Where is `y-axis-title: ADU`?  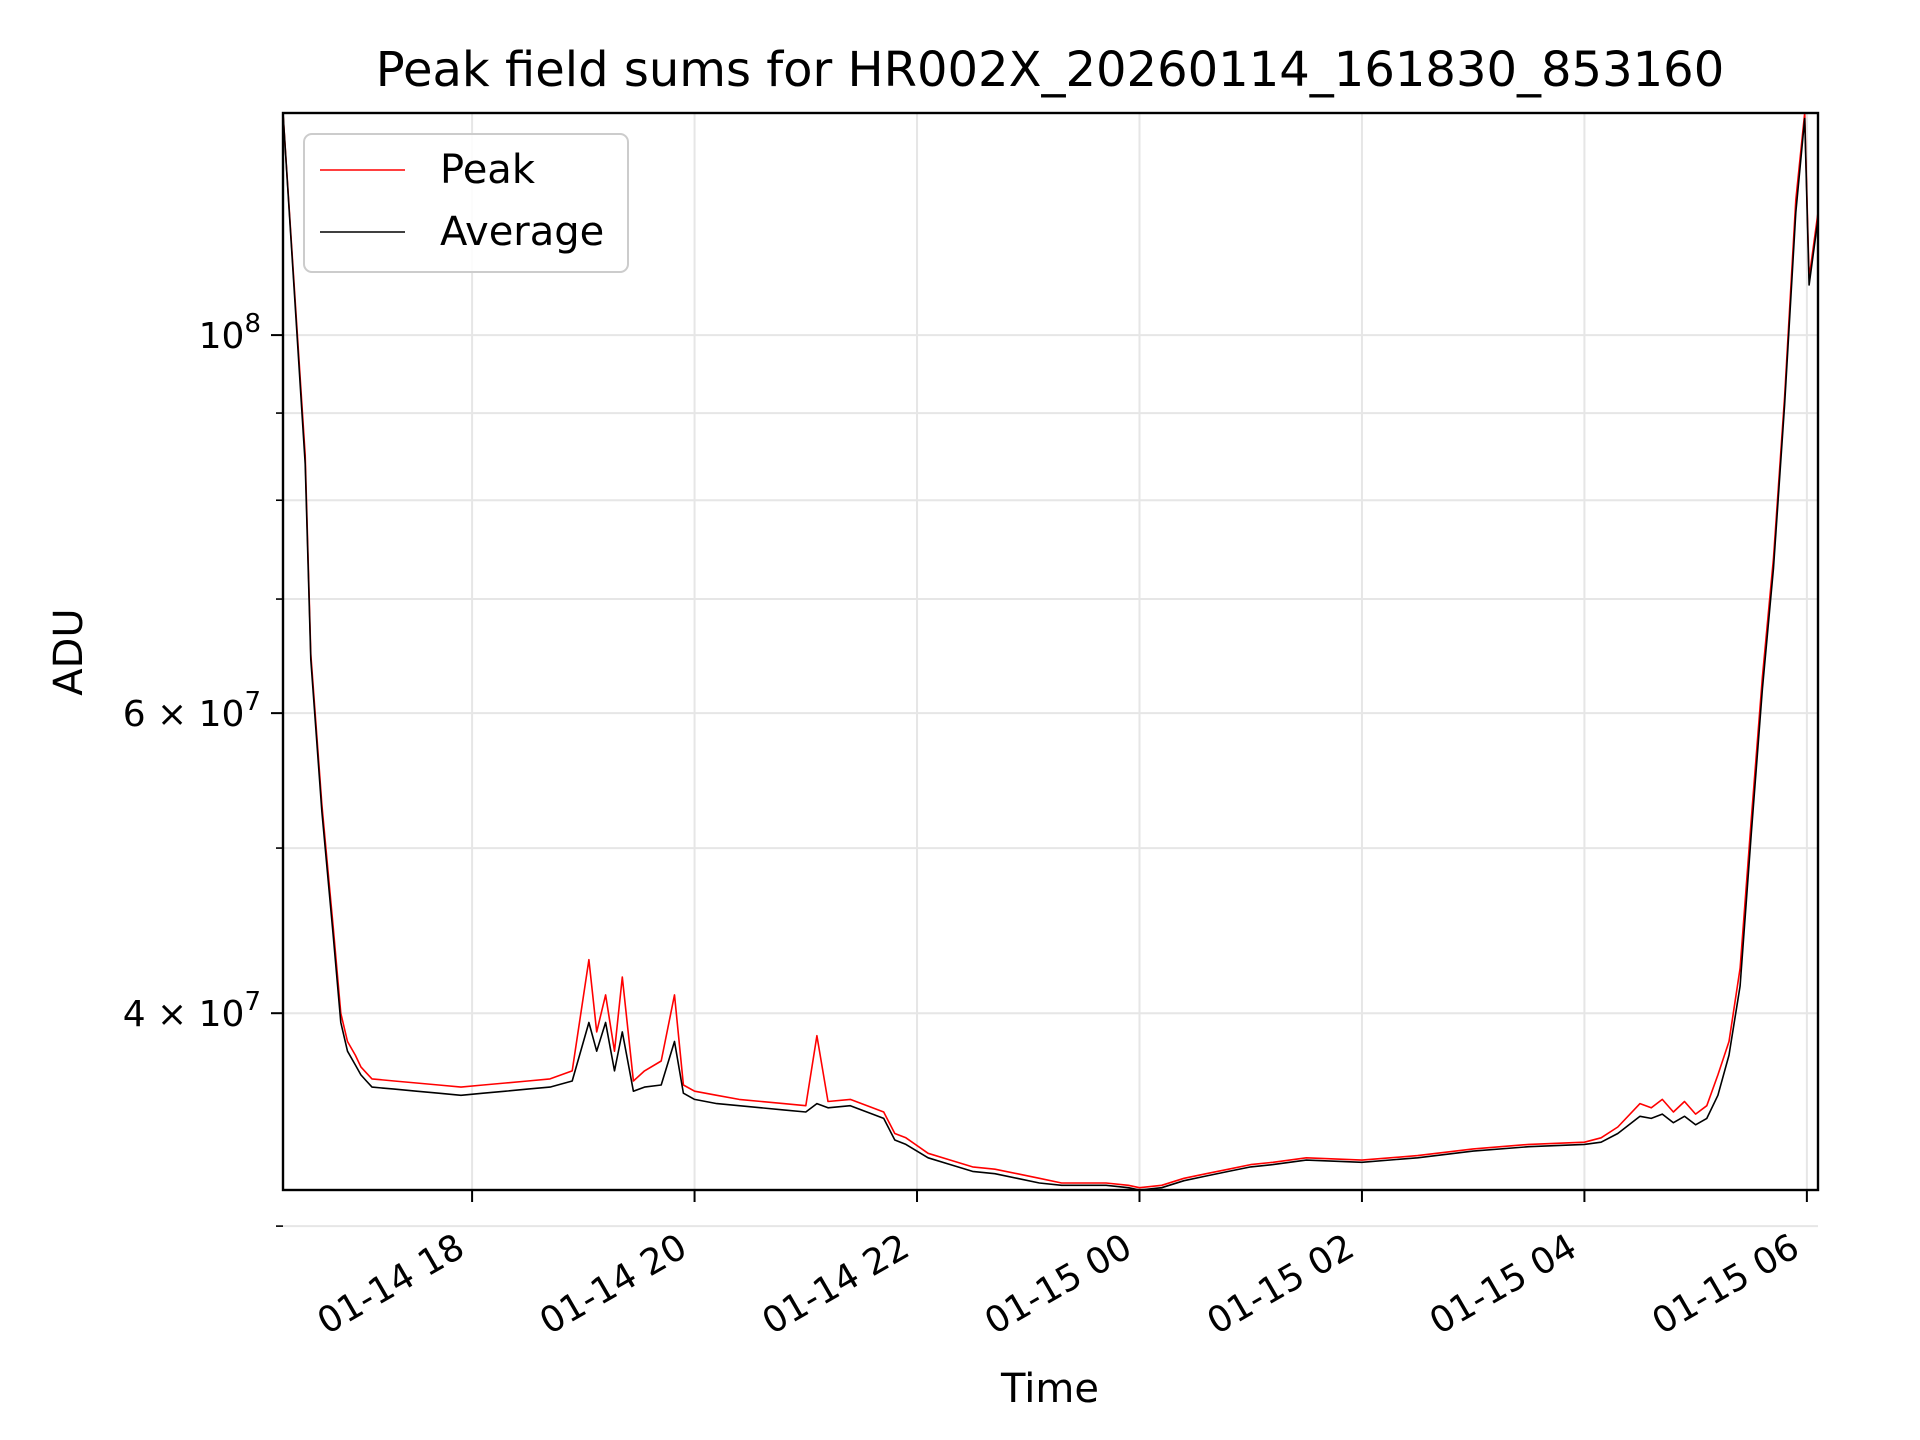
y-axis-title: ADU is located at coordinates (69, 651).